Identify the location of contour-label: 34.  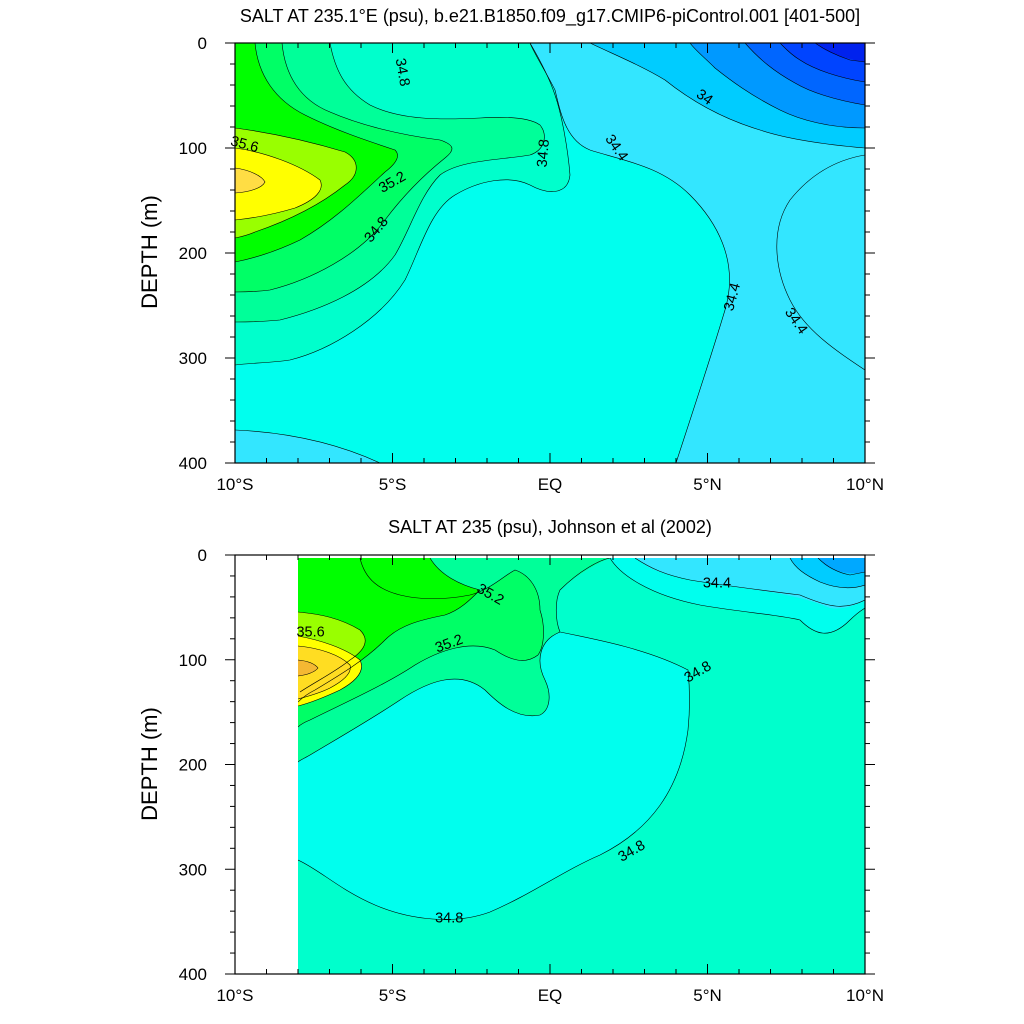
(704, 97).